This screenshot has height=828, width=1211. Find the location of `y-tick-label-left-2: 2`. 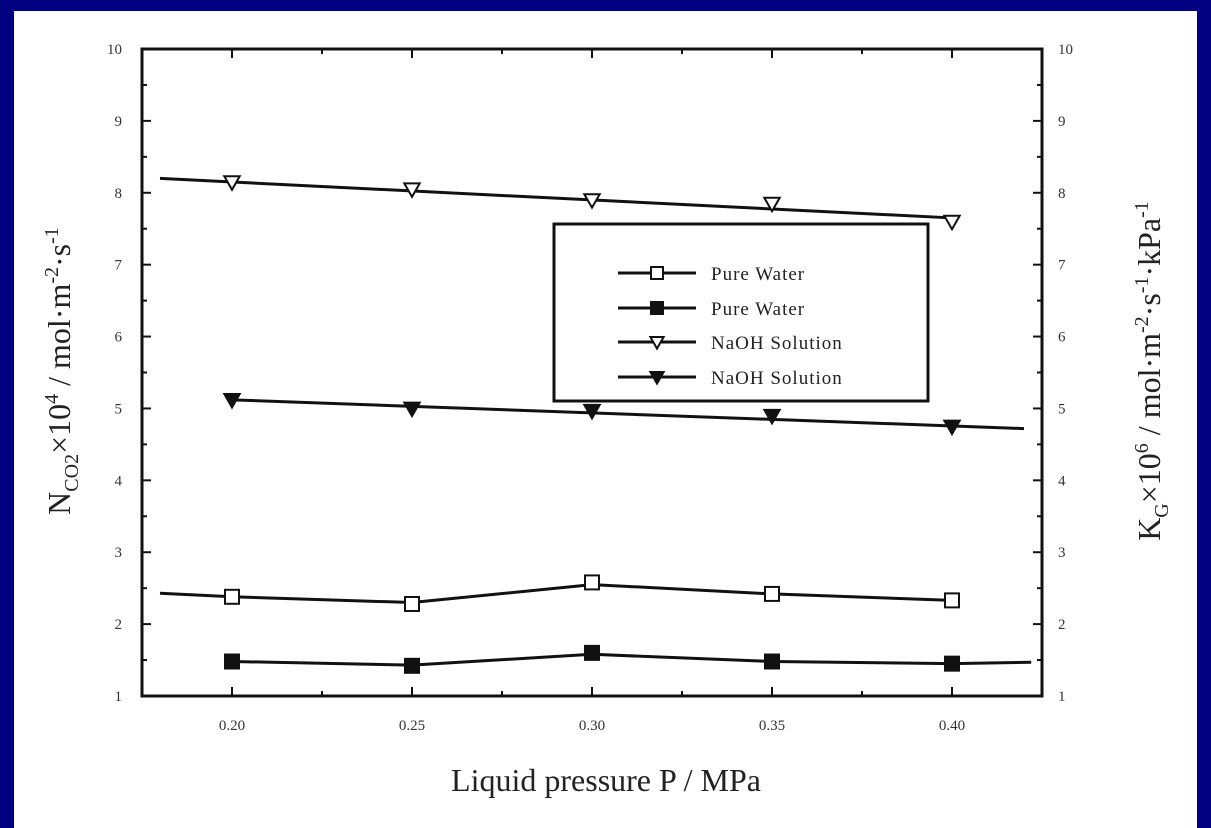

y-tick-label-left-2: 2 is located at coordinates (119, 625).